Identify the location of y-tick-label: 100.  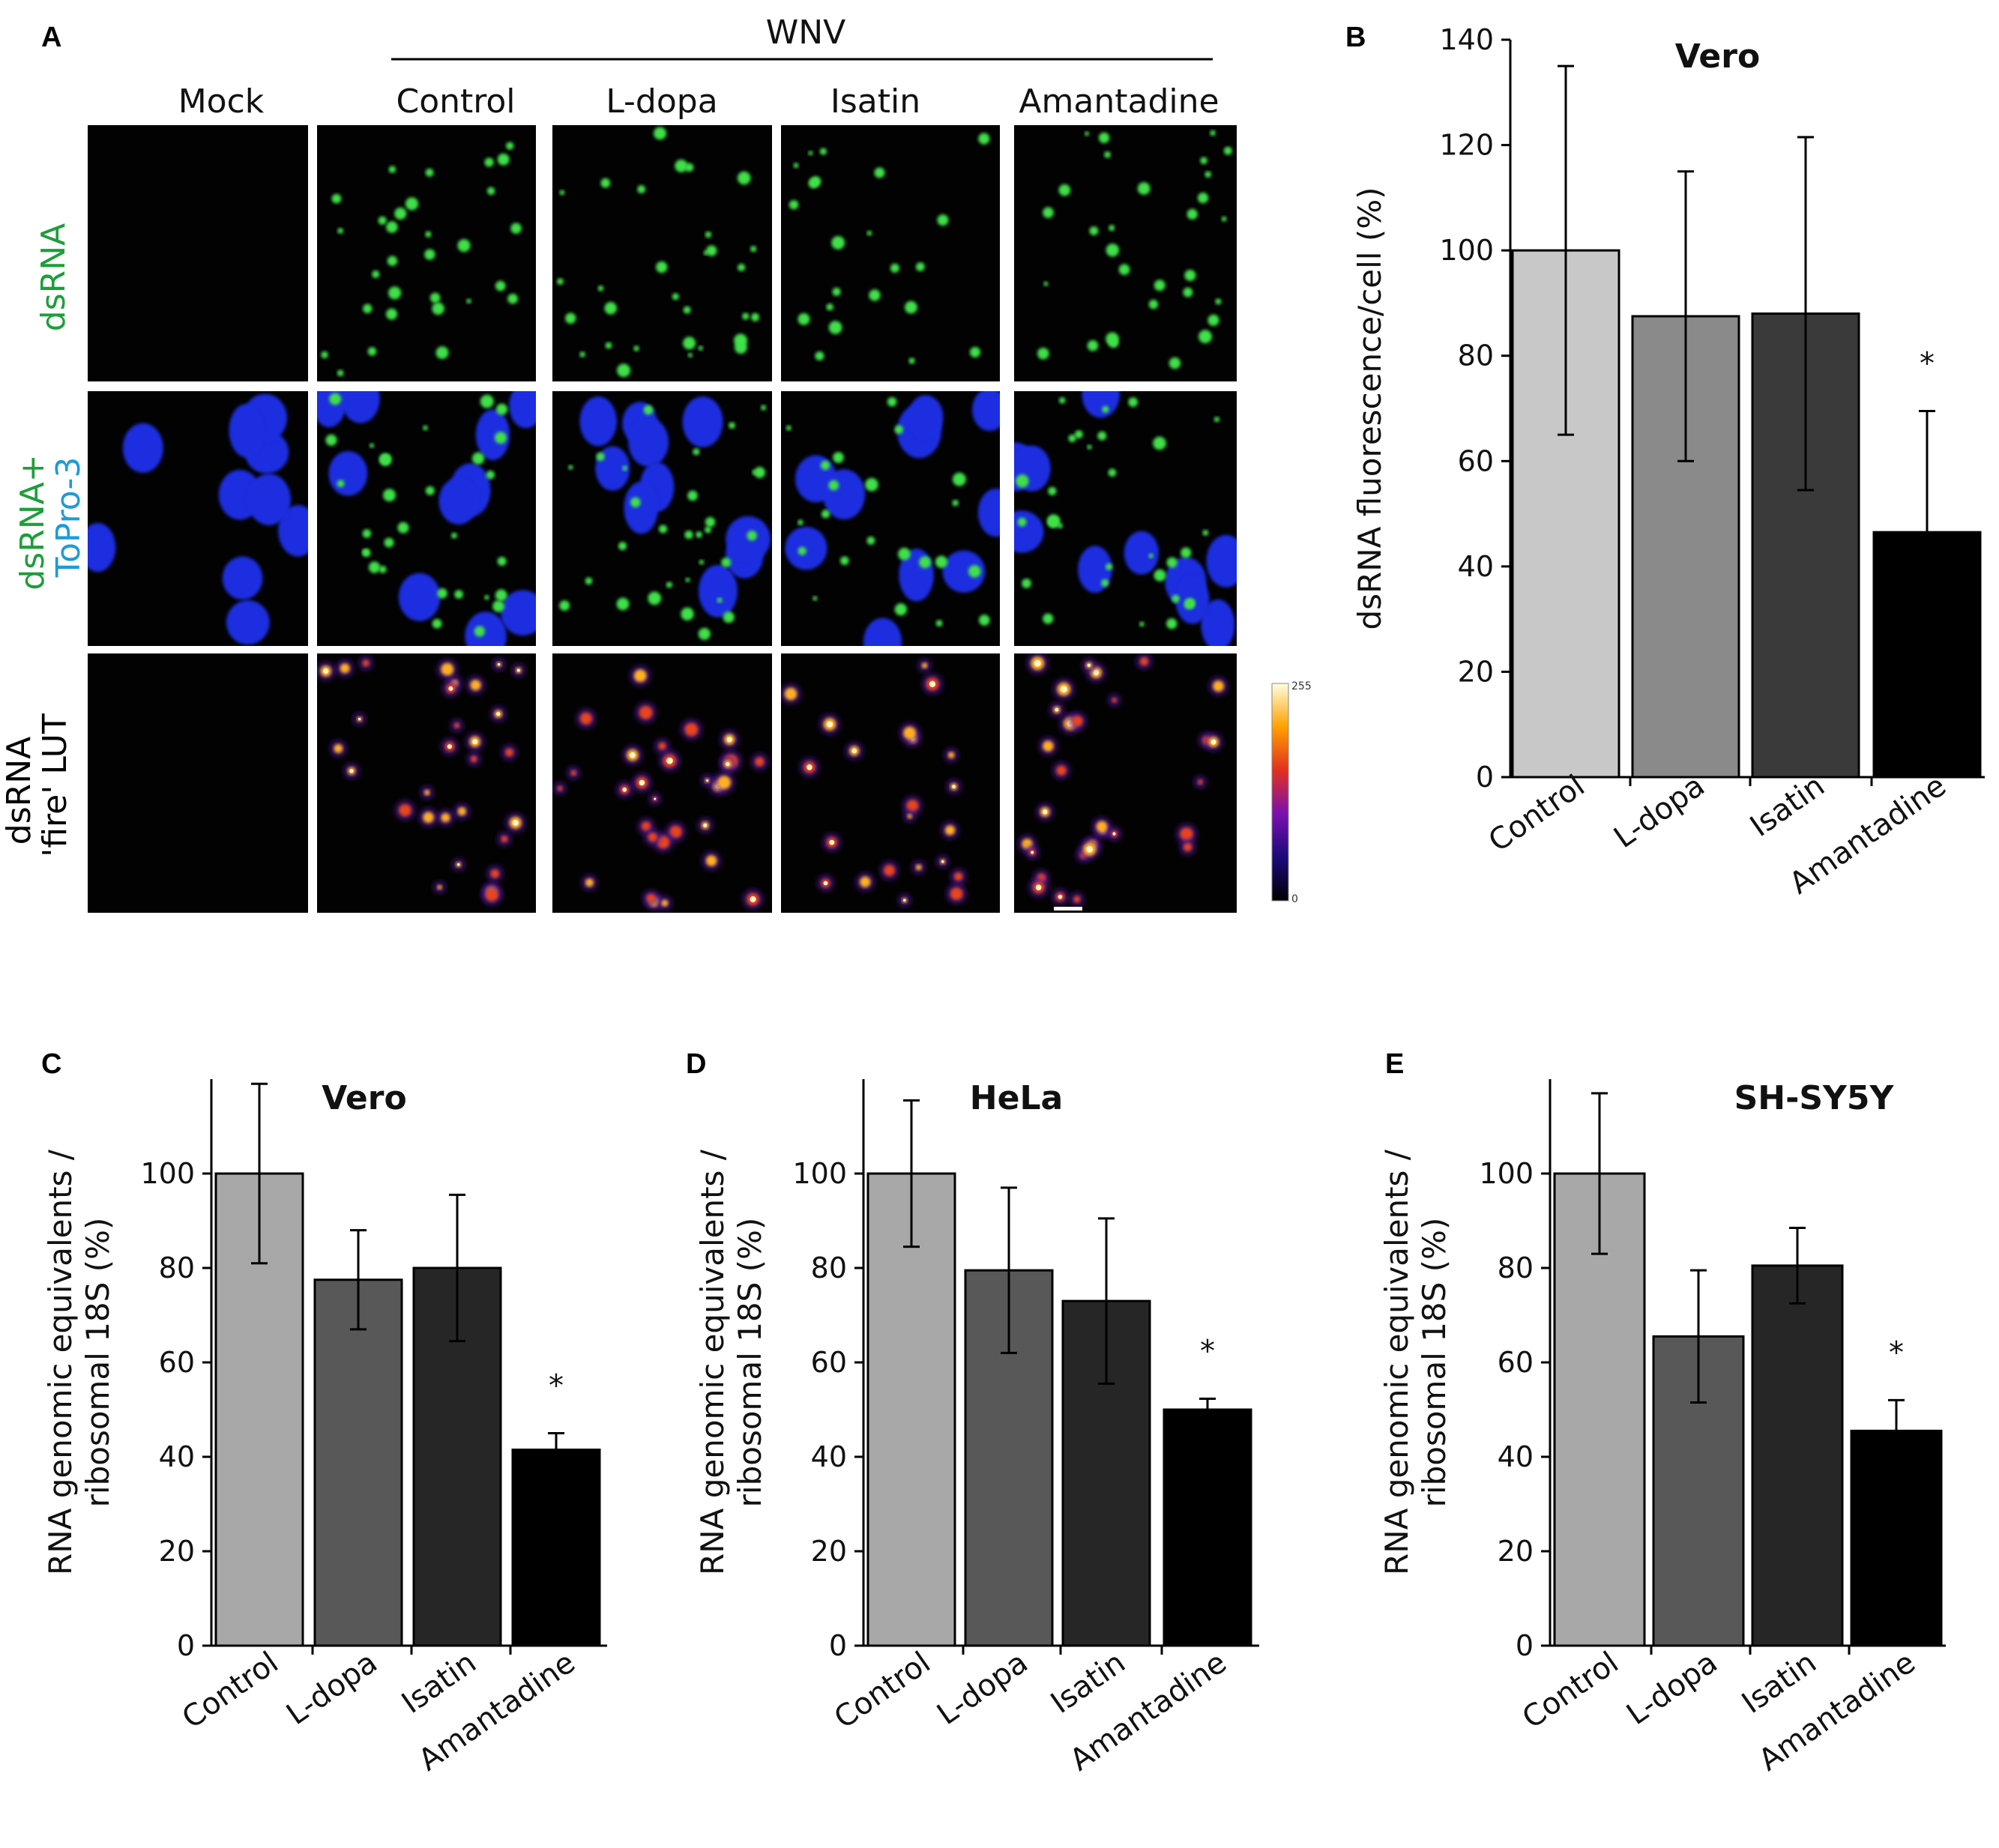
(167, 1173).